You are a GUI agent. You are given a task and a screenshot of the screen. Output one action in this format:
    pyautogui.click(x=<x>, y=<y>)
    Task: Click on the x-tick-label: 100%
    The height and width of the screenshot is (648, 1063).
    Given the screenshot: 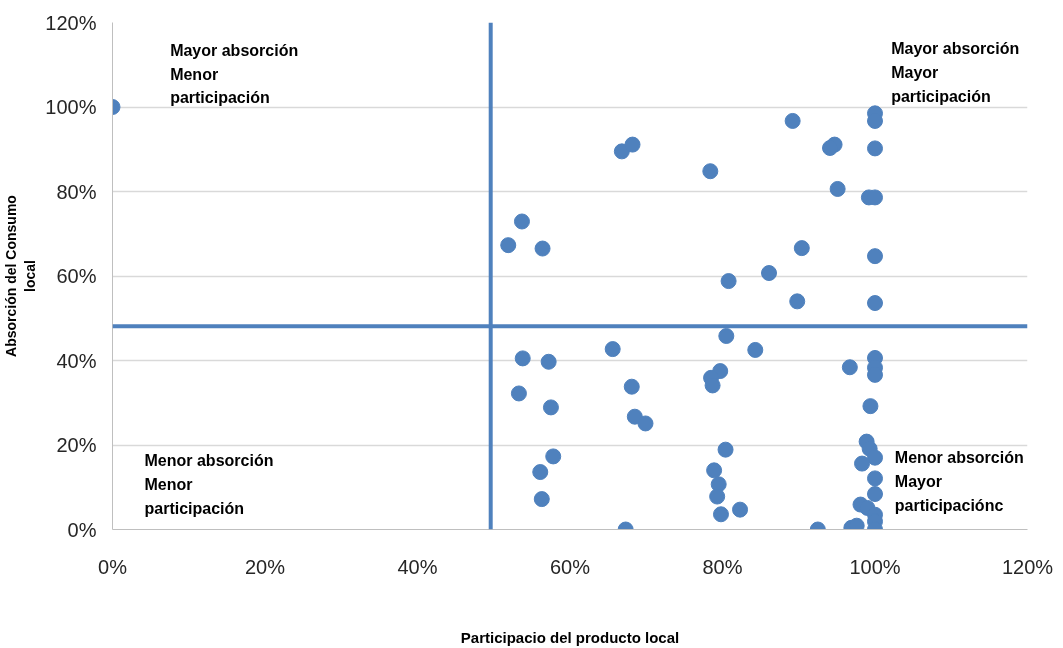 What is the action you would take?
    pyautogui.click(x=875, y=566)
    